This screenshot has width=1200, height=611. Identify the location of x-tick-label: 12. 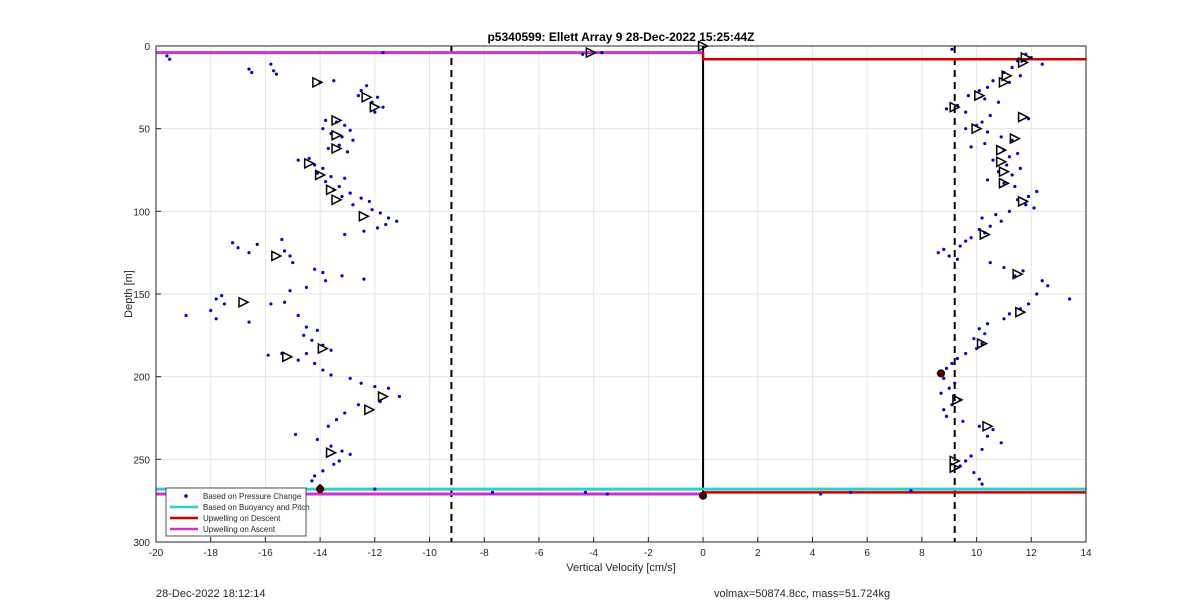
(1032, 553).